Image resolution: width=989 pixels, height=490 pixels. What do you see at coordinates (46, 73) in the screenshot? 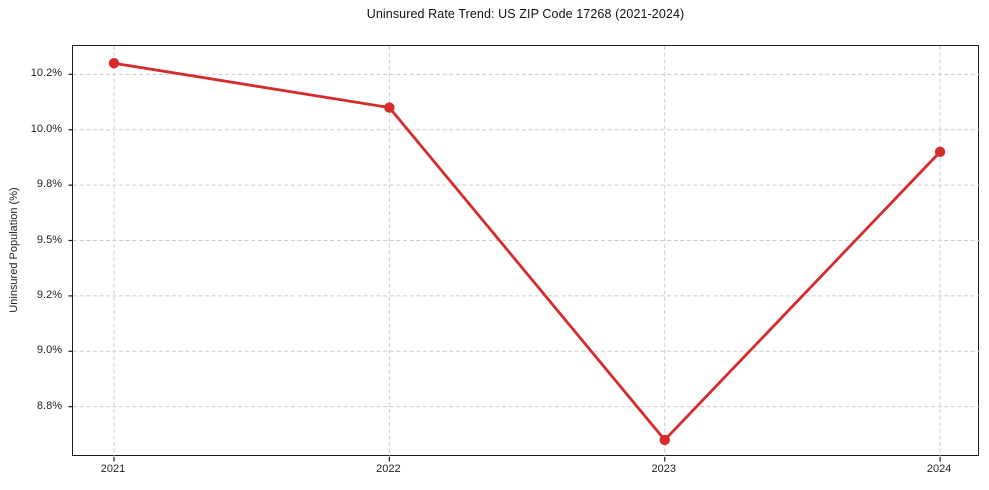
I see `y-tick-label: 10.2%` at bounding box center [46, 73].